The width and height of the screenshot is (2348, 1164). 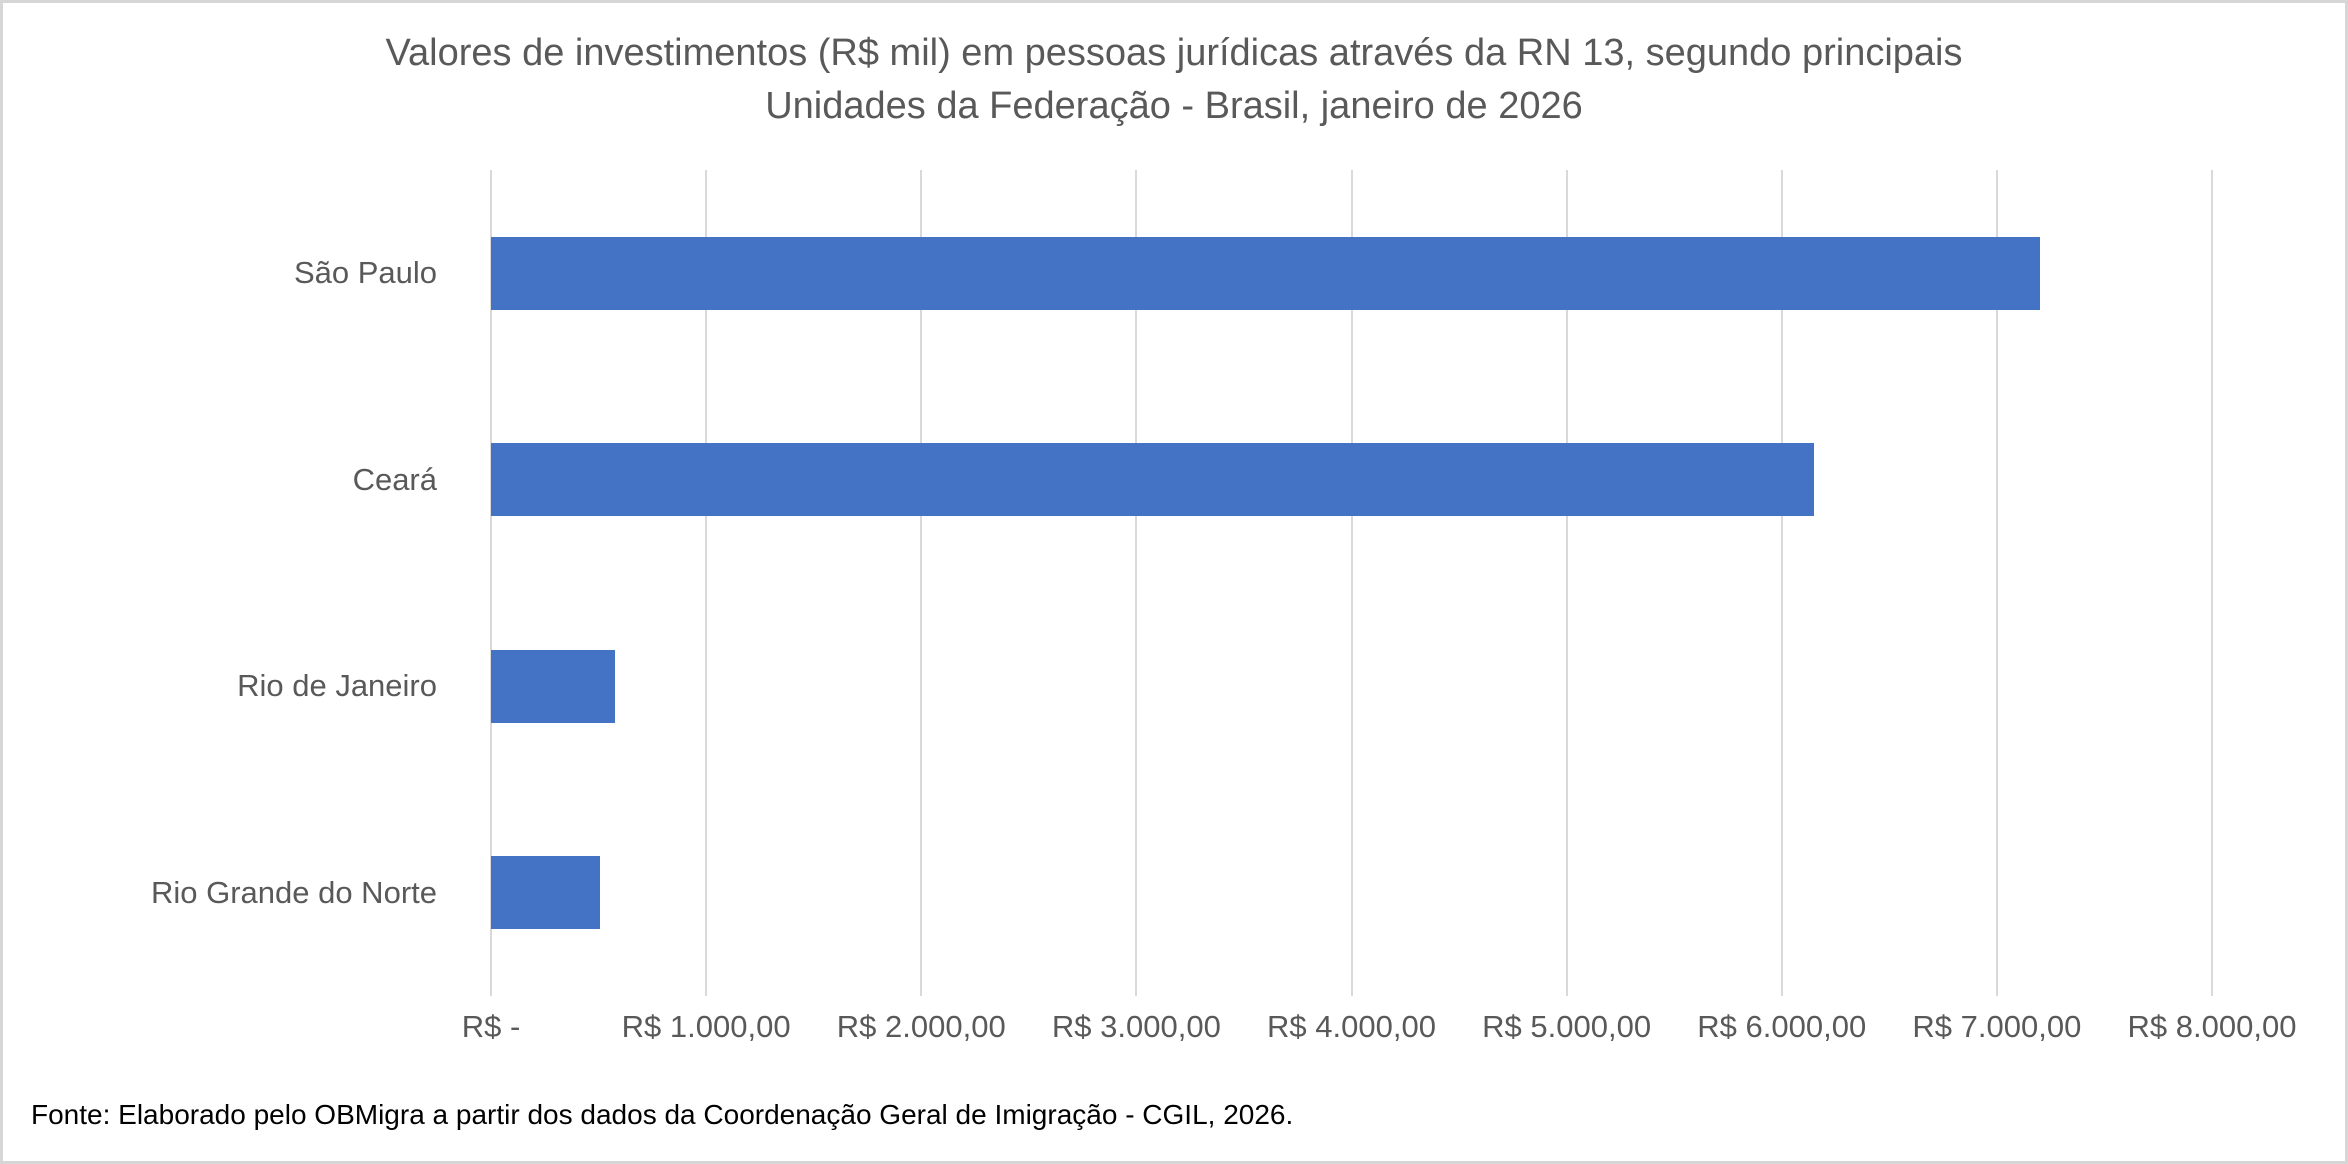 What do you see at coordinates (365, 273) in the screenshot?
I see `category-label-sao-paulo: São Paulo` at bounding box center [365, 273].